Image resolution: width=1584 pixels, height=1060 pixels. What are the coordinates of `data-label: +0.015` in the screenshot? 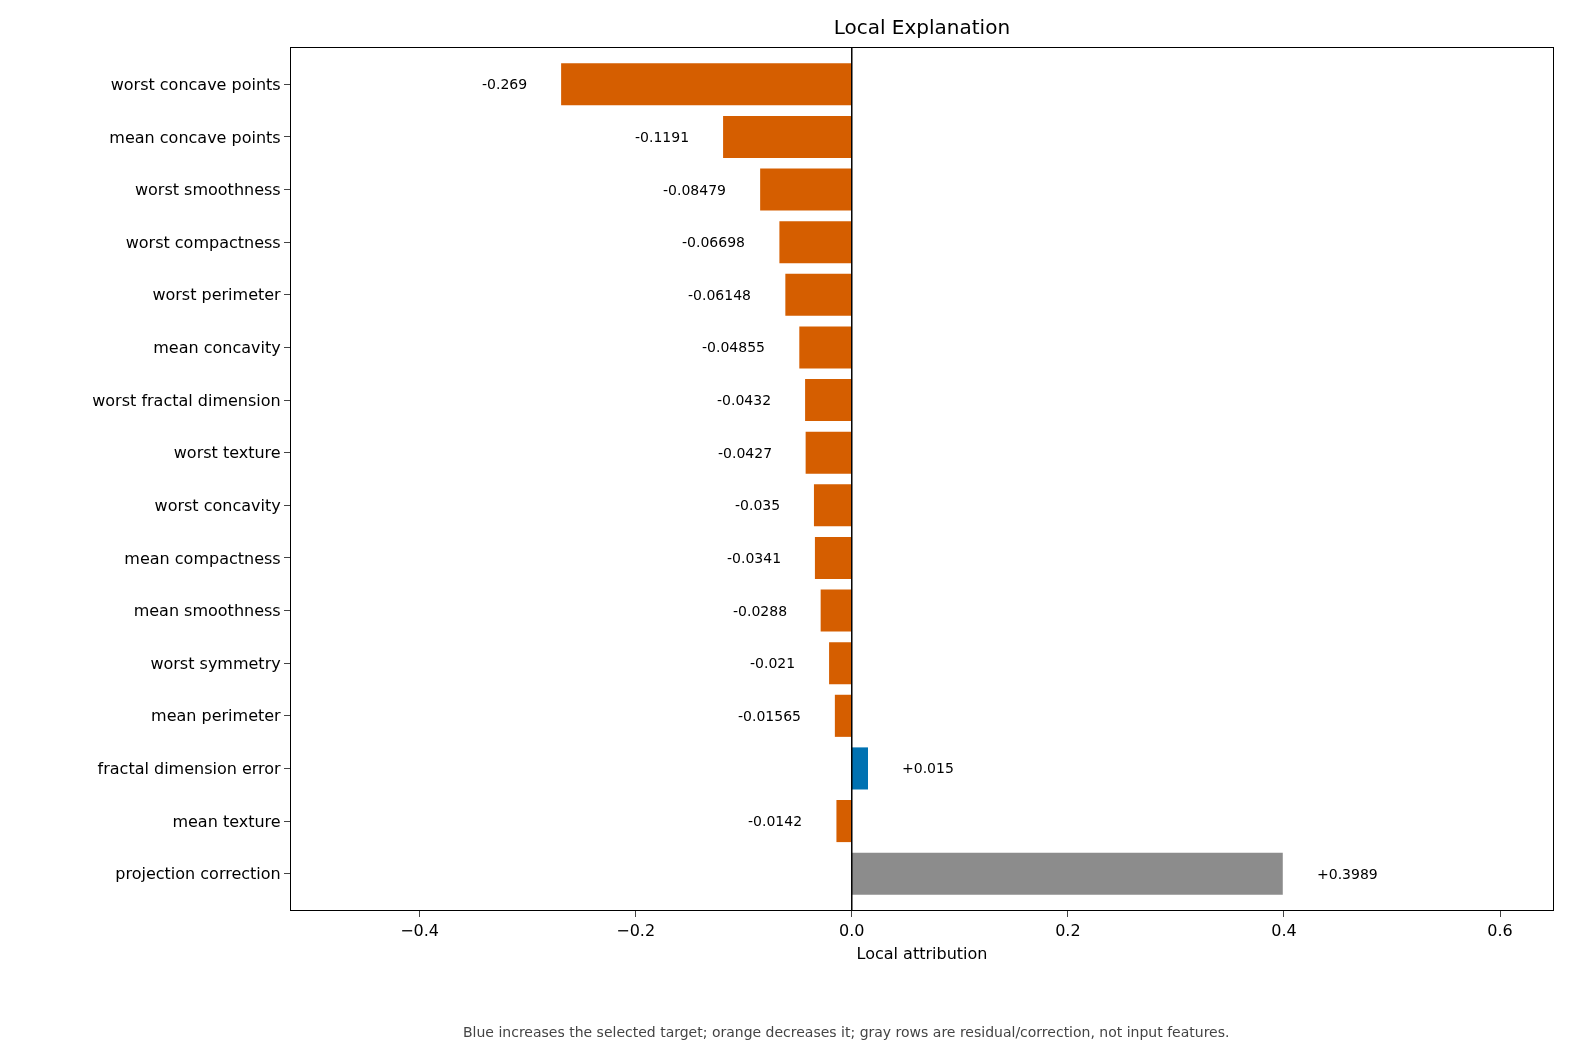 It's located at (928, 768).